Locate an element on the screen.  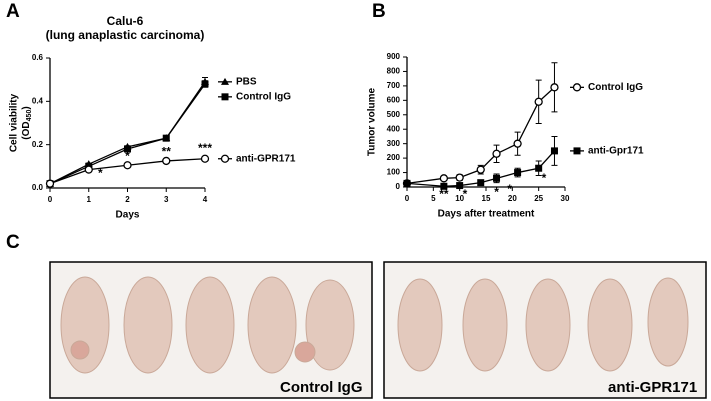
y-tick-label: 100 is located at coordinates (394, 172).